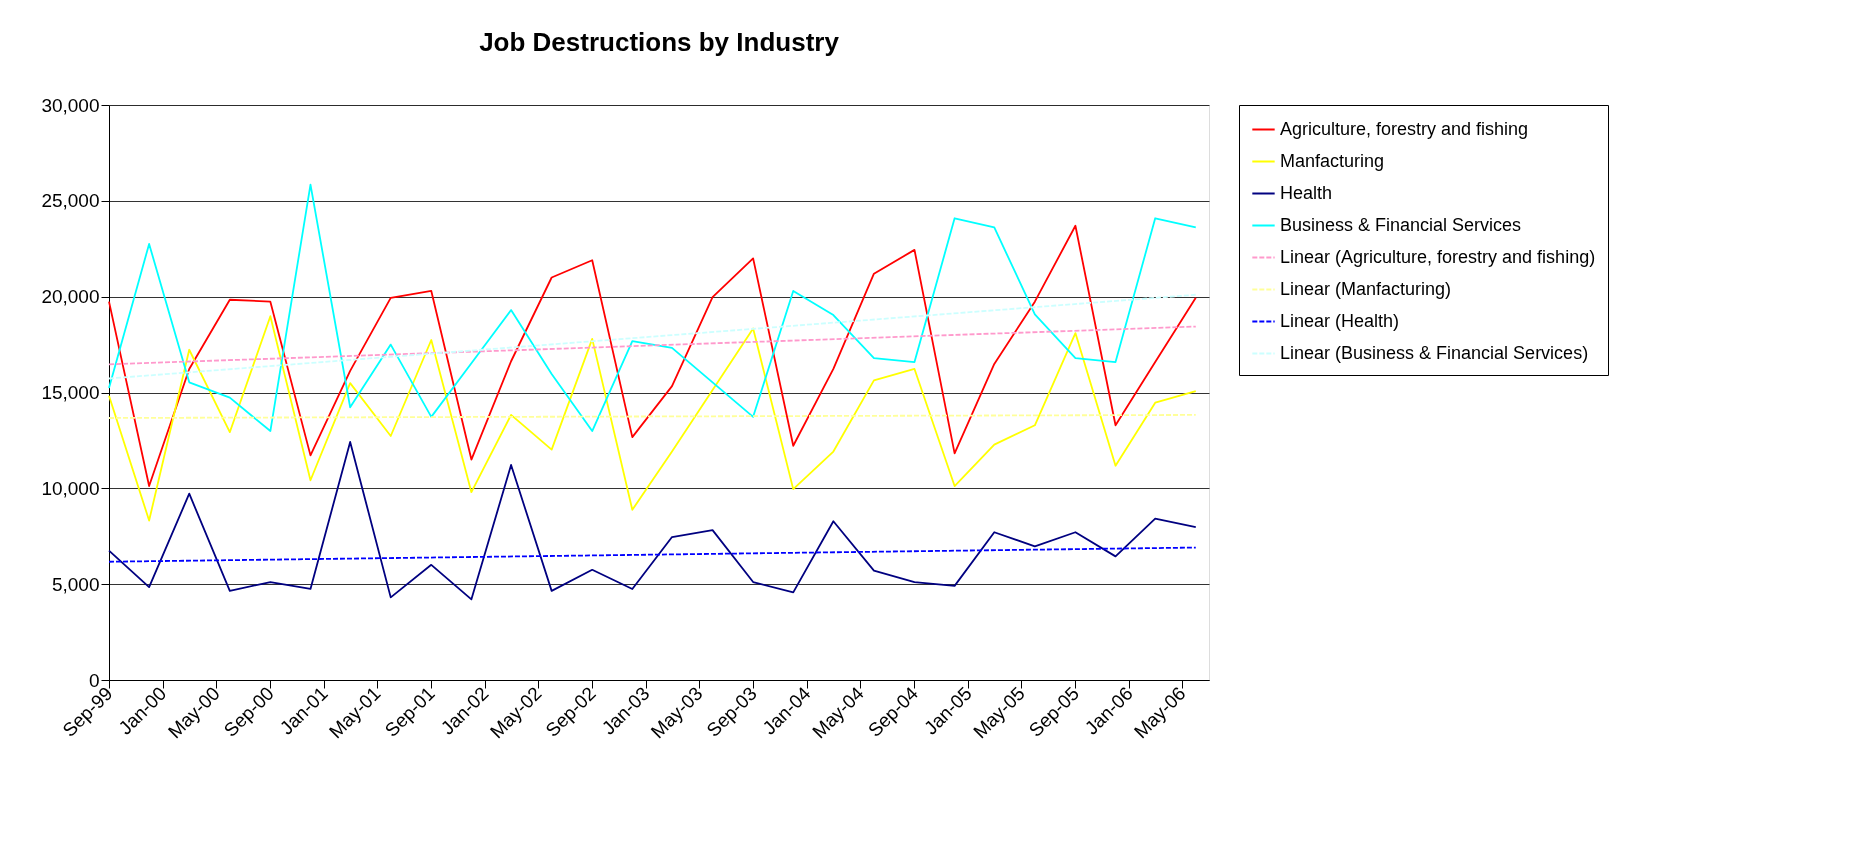 The image size is (1850, 843). What do you see at coordinates (1366, 288) in the screenshot?
I see `legend-label: Linear (Manfacturing)` at bounding box center [1366, 288].